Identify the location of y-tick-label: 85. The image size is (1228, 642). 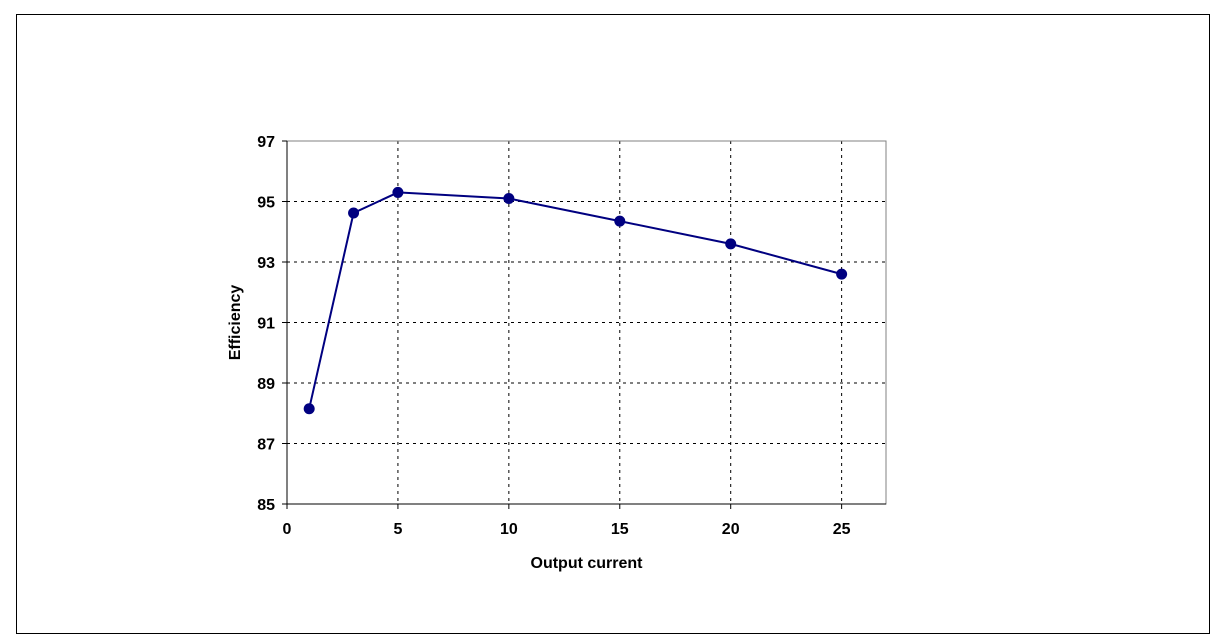
(266, 505).